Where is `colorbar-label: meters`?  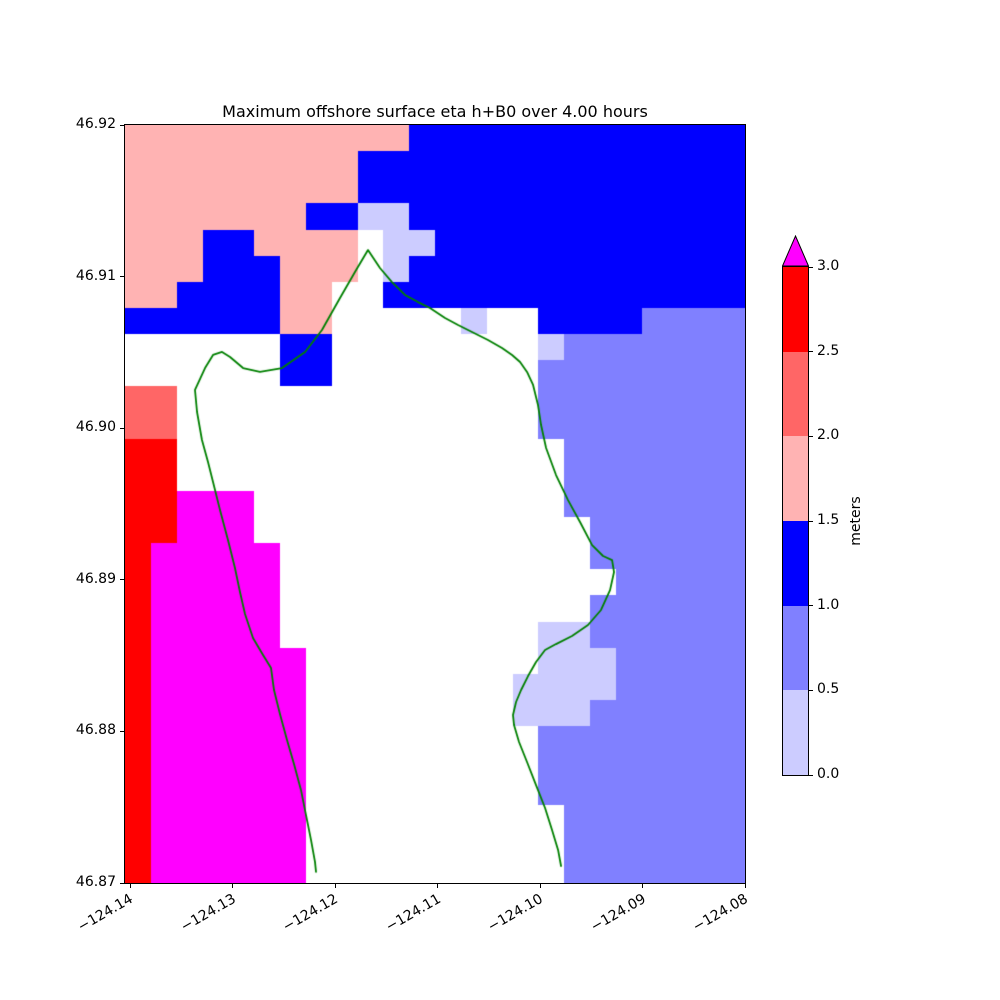 colorbar-label: meters is located at coordinates (856, 521).